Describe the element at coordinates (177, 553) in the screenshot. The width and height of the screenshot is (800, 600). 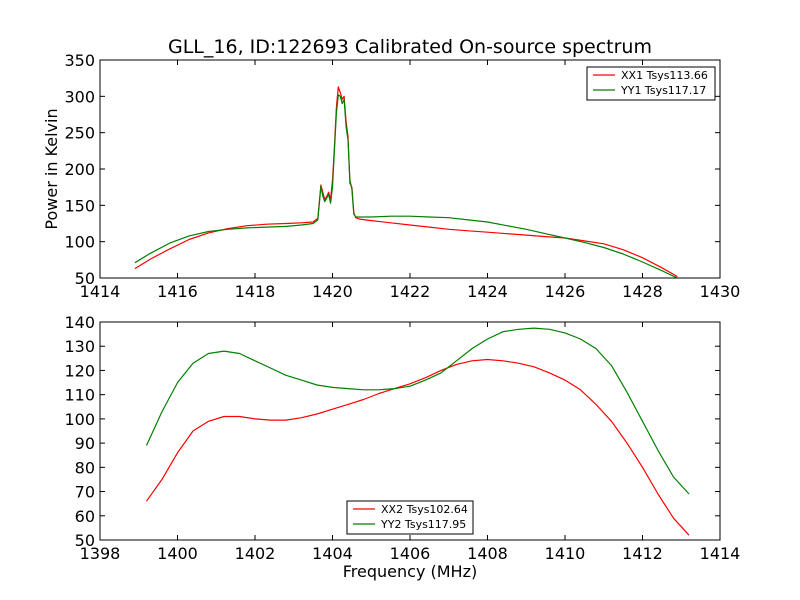
I see `x-tick-label: 1400` at that location.